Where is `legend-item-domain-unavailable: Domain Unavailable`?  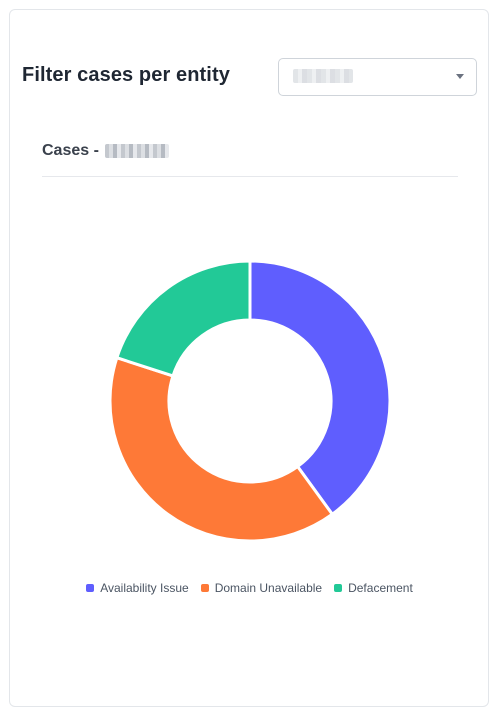
legend-item-domain-unavailable: Domain Unavailable is located at coordinates (261, 588).